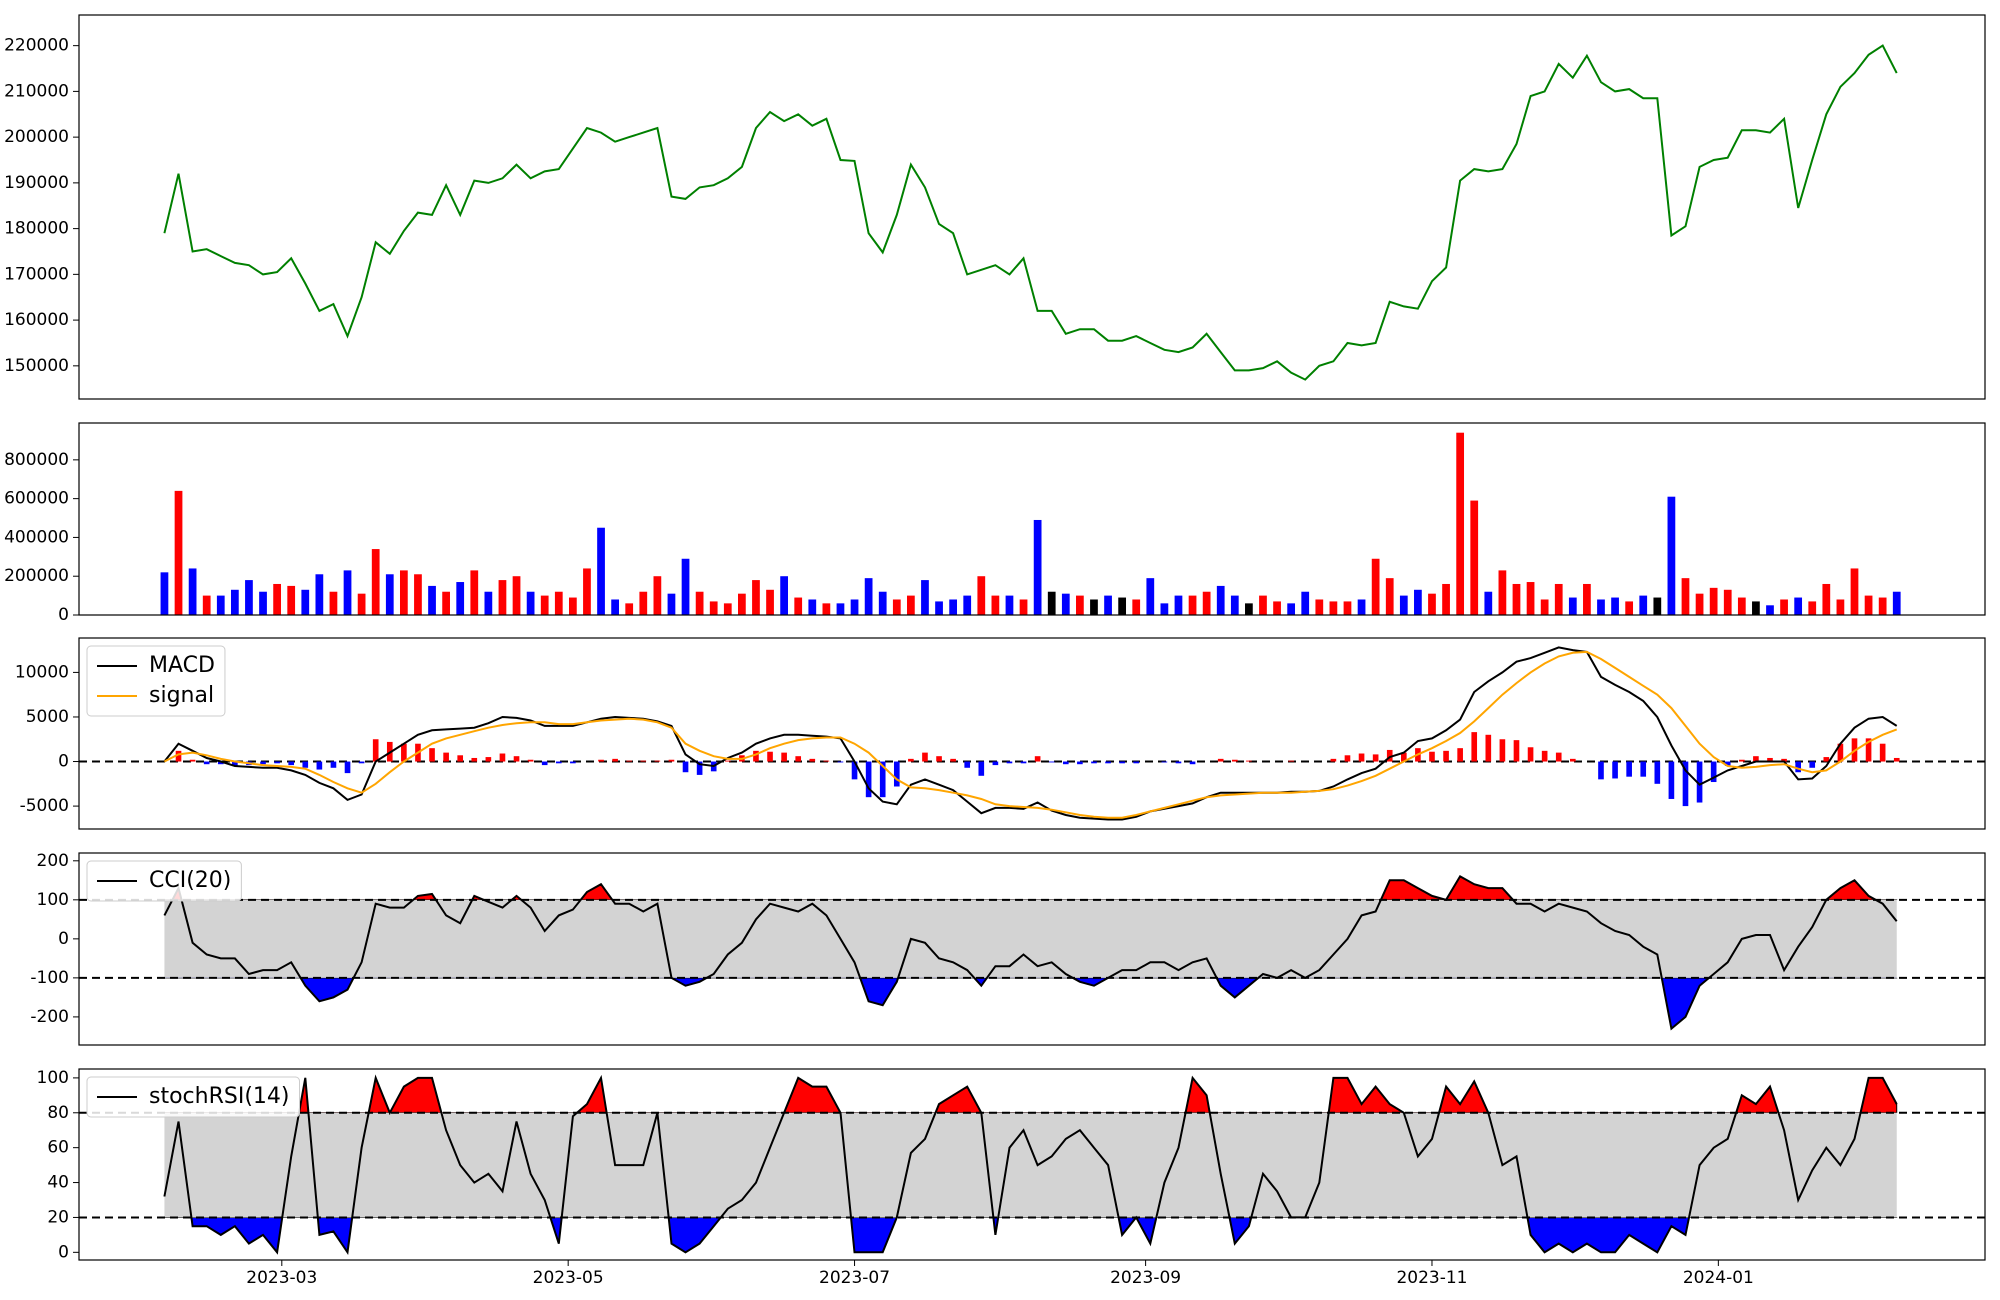 This screenshot has height=1300, width=2000. I want to click on x-tick-label: 2024-01, so click(1718, 1278).